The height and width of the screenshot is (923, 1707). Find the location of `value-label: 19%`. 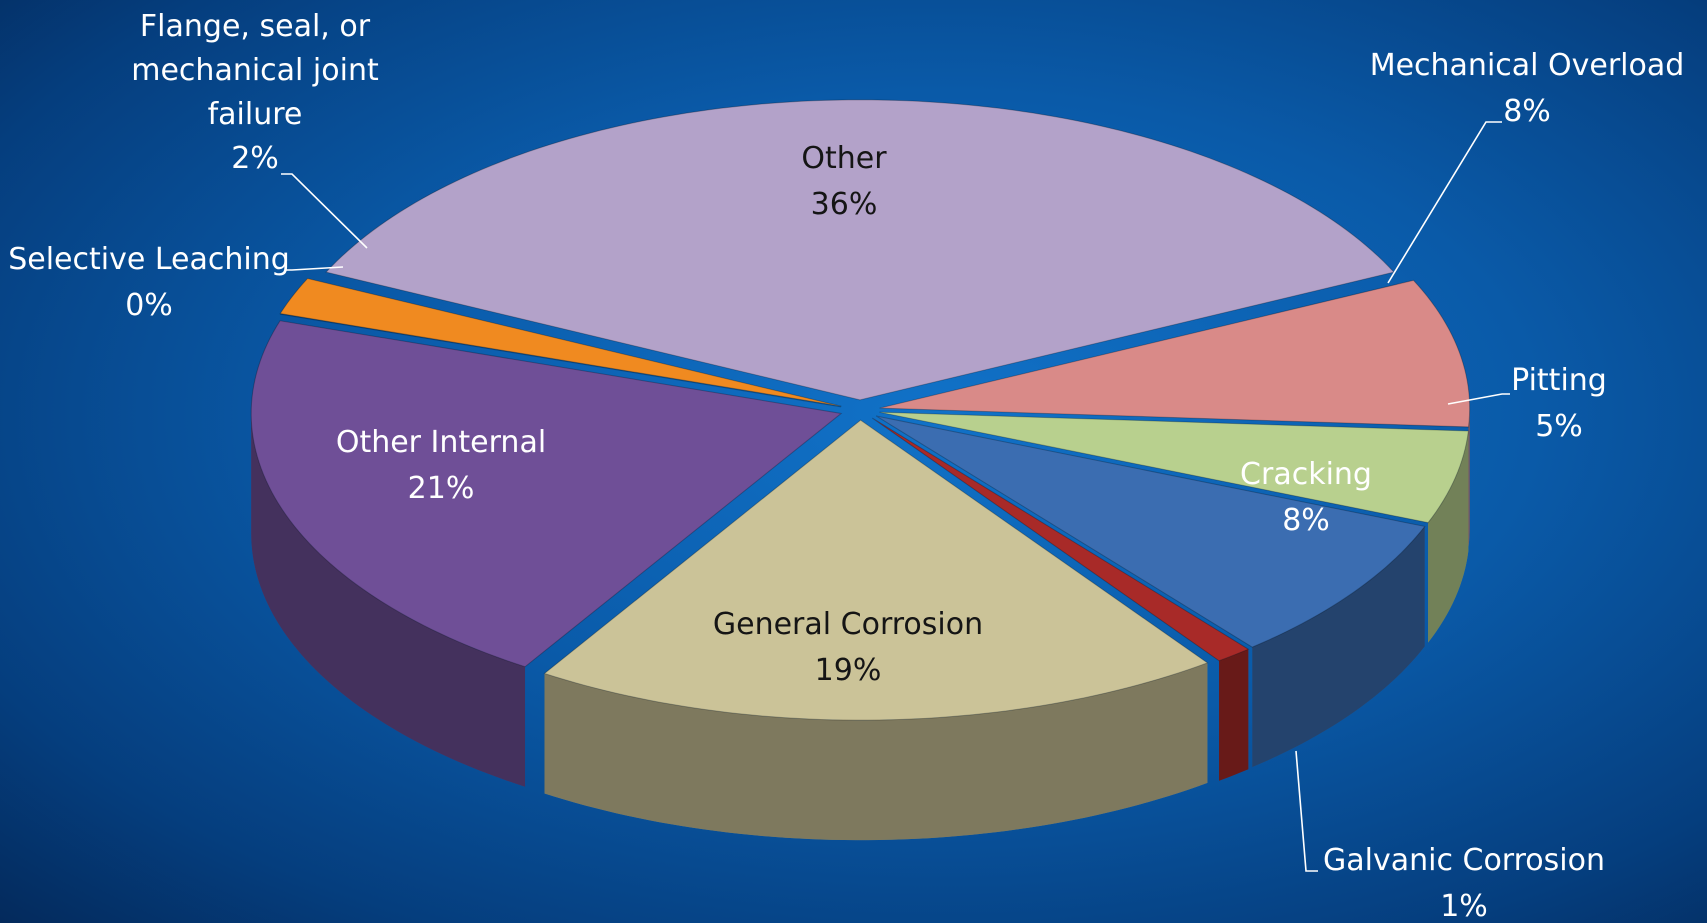

value-label: 19% is located at coordinates (848, 670).